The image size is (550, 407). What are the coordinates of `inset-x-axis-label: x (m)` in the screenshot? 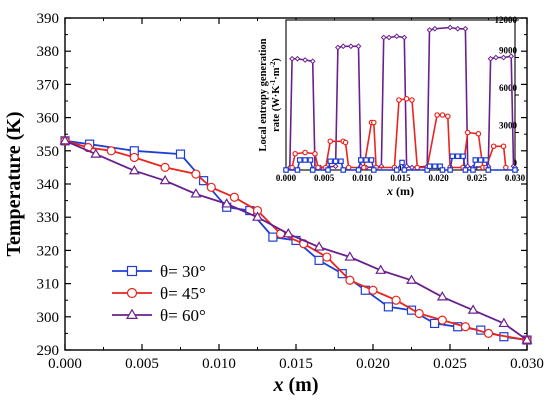 It's located at (400, 191).